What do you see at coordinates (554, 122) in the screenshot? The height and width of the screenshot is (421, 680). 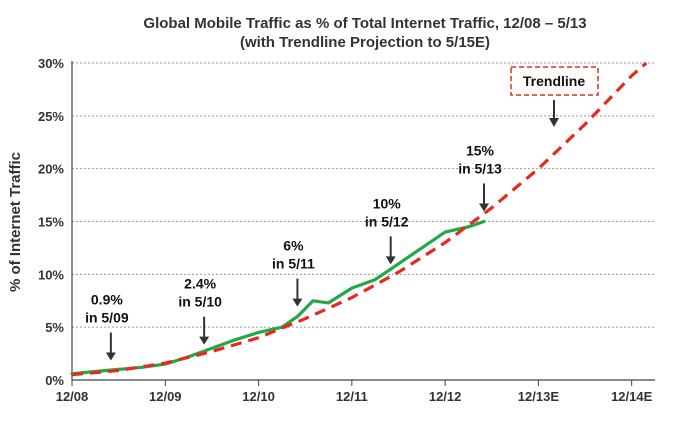 I see `trendline-arrow-head` at bounding box center [554, 122].